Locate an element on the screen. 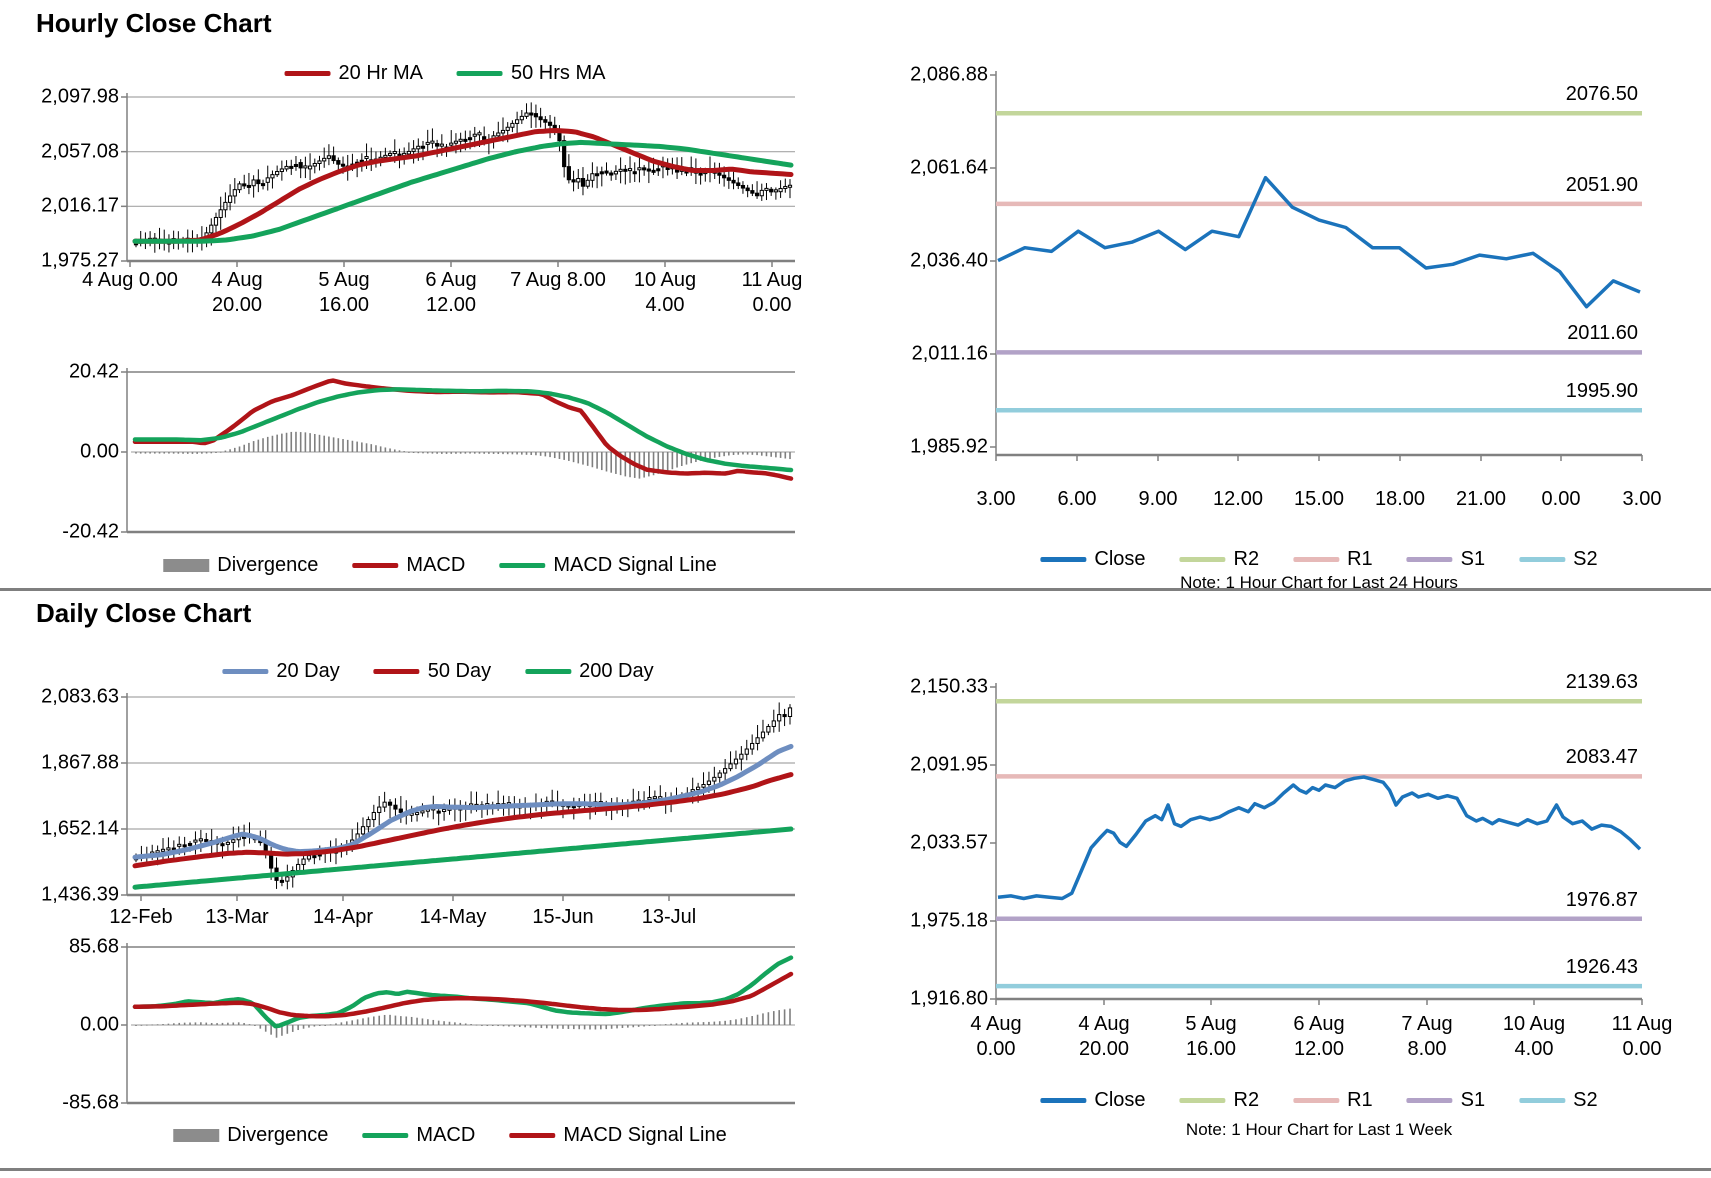 The height and width of the screenshot is (1178, 1711). bottom-divider is located at coordinates (855, 1169).